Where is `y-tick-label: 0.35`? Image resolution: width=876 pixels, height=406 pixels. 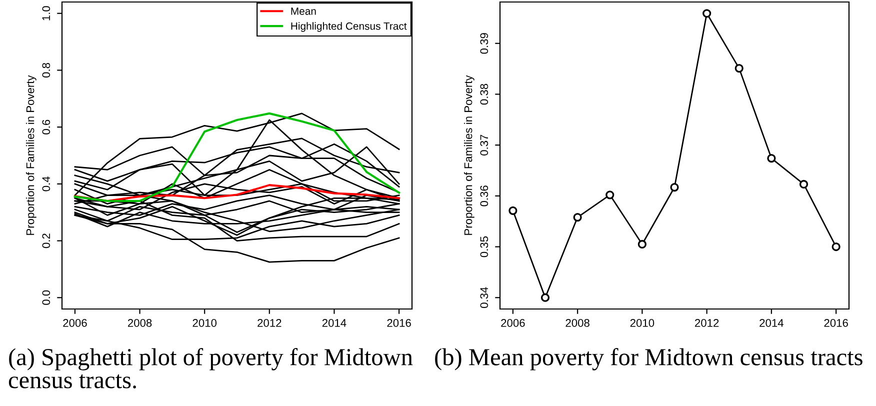 y-tick-label: 0.35 is located at coordinates (484, 247).